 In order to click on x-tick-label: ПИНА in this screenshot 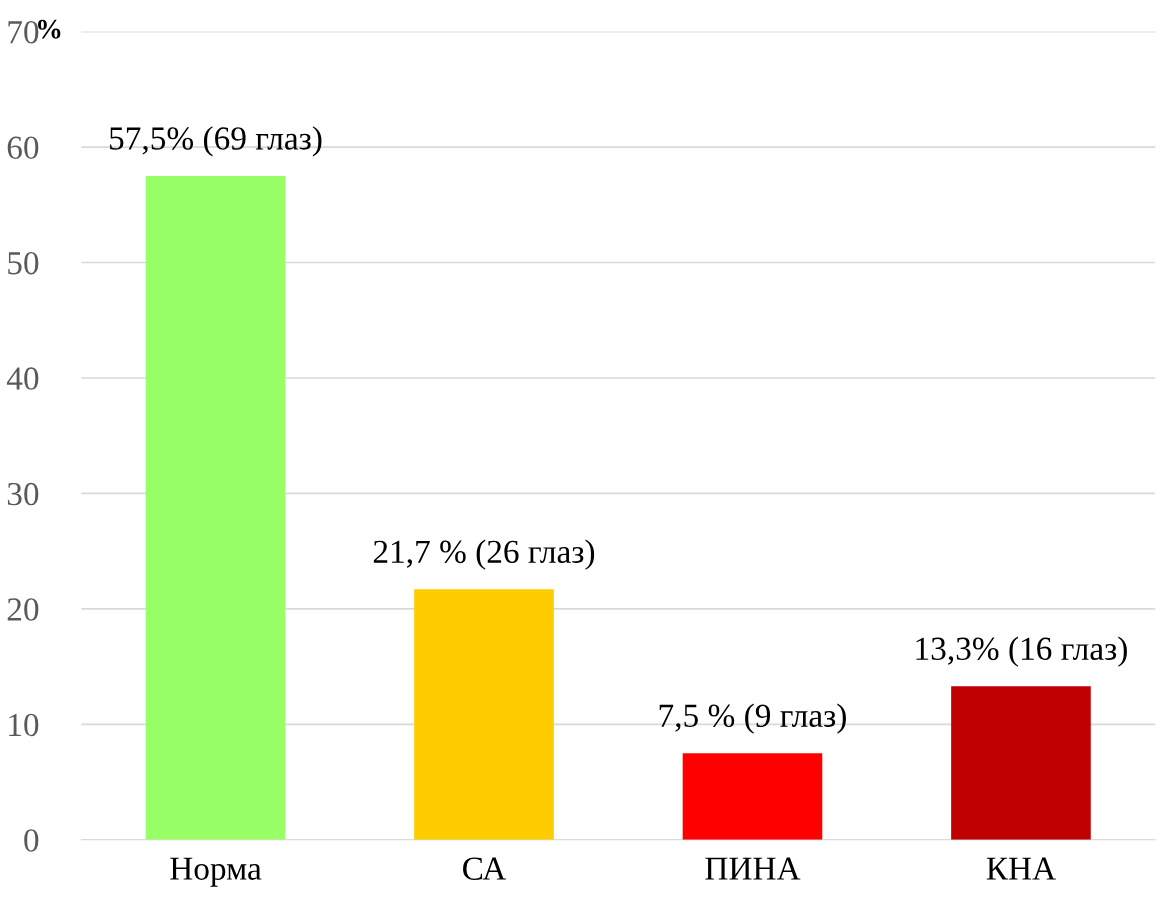, I will do `click(753, 868)`.